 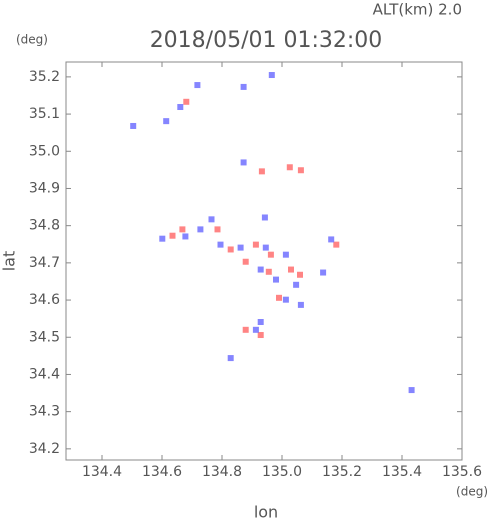 What do you see at coordinates (44, 77) in the screenshot?
I see `y-tick-label: 35.2` at bounding box center [44, 77].